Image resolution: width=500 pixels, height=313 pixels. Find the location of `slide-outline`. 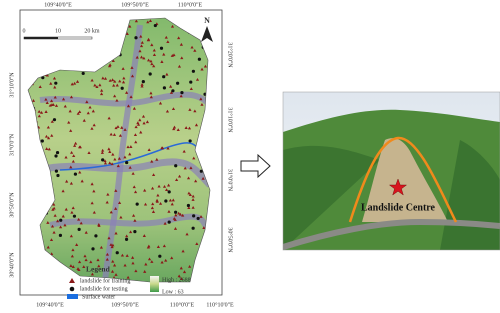

slide-outline is located at coordinates (403, 179).